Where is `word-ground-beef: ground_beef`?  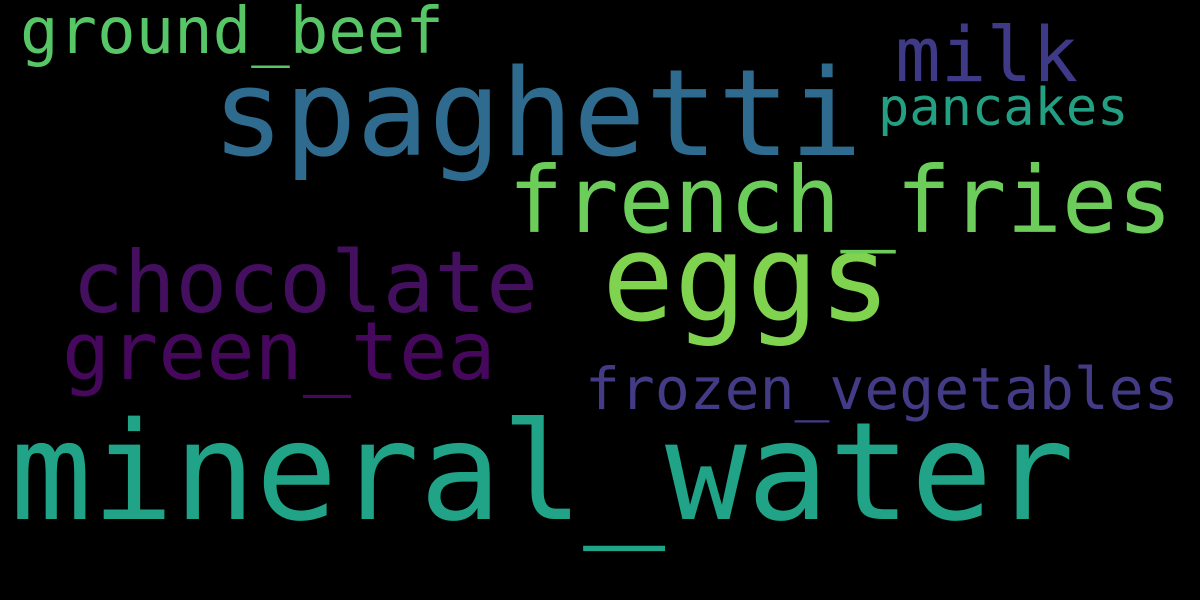 word-ground-beef: ground_beef is located at coordinates (232, 34).